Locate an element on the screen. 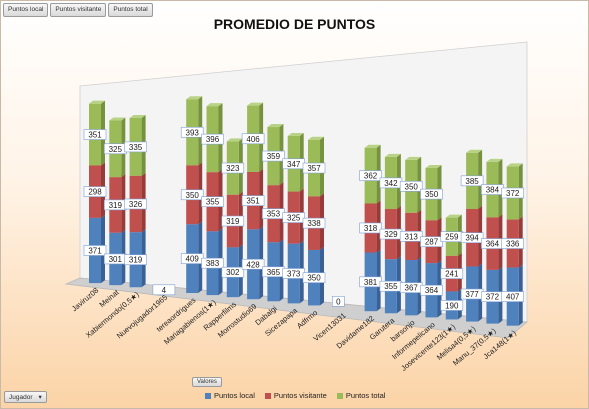  data-label: 326 is located at coordinates (135, 204).